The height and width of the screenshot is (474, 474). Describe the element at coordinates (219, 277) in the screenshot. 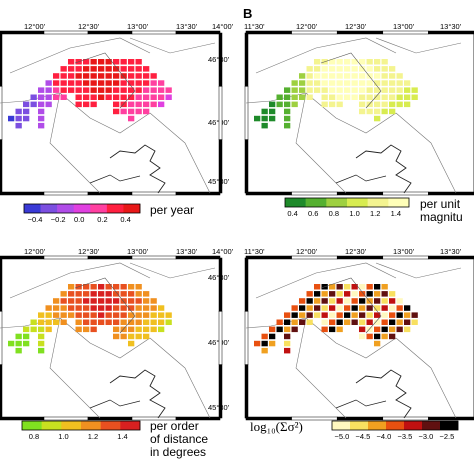

I see `lat-label: 46°30'` at that location.